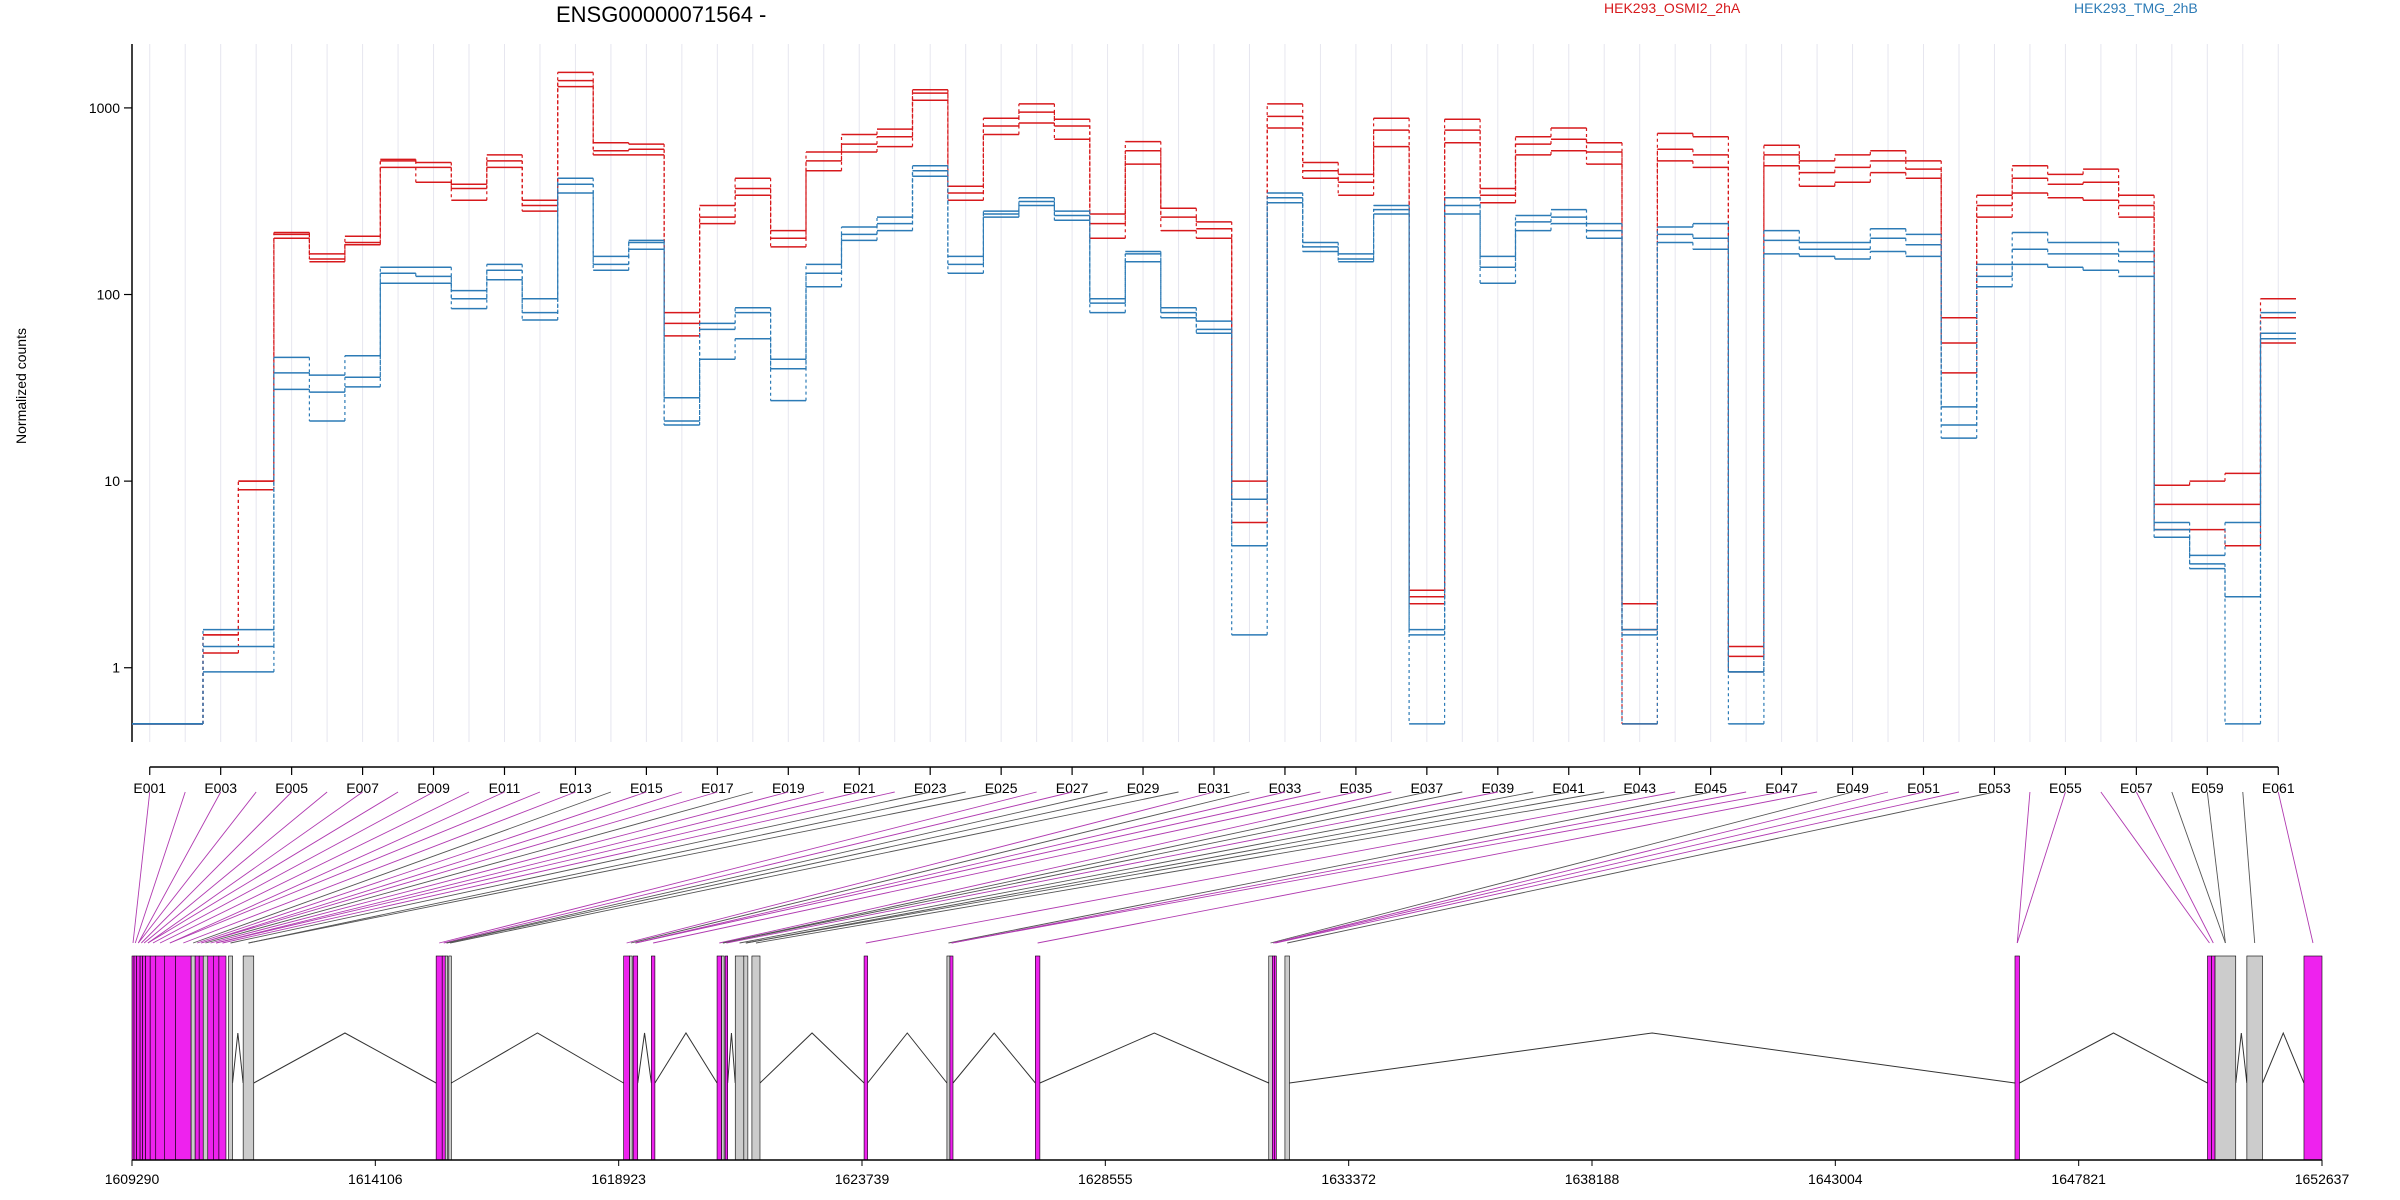  Describe the element at coordinates (2136, 788) in the screenshot. I see `x-tick-label-E057: E057` at that location.